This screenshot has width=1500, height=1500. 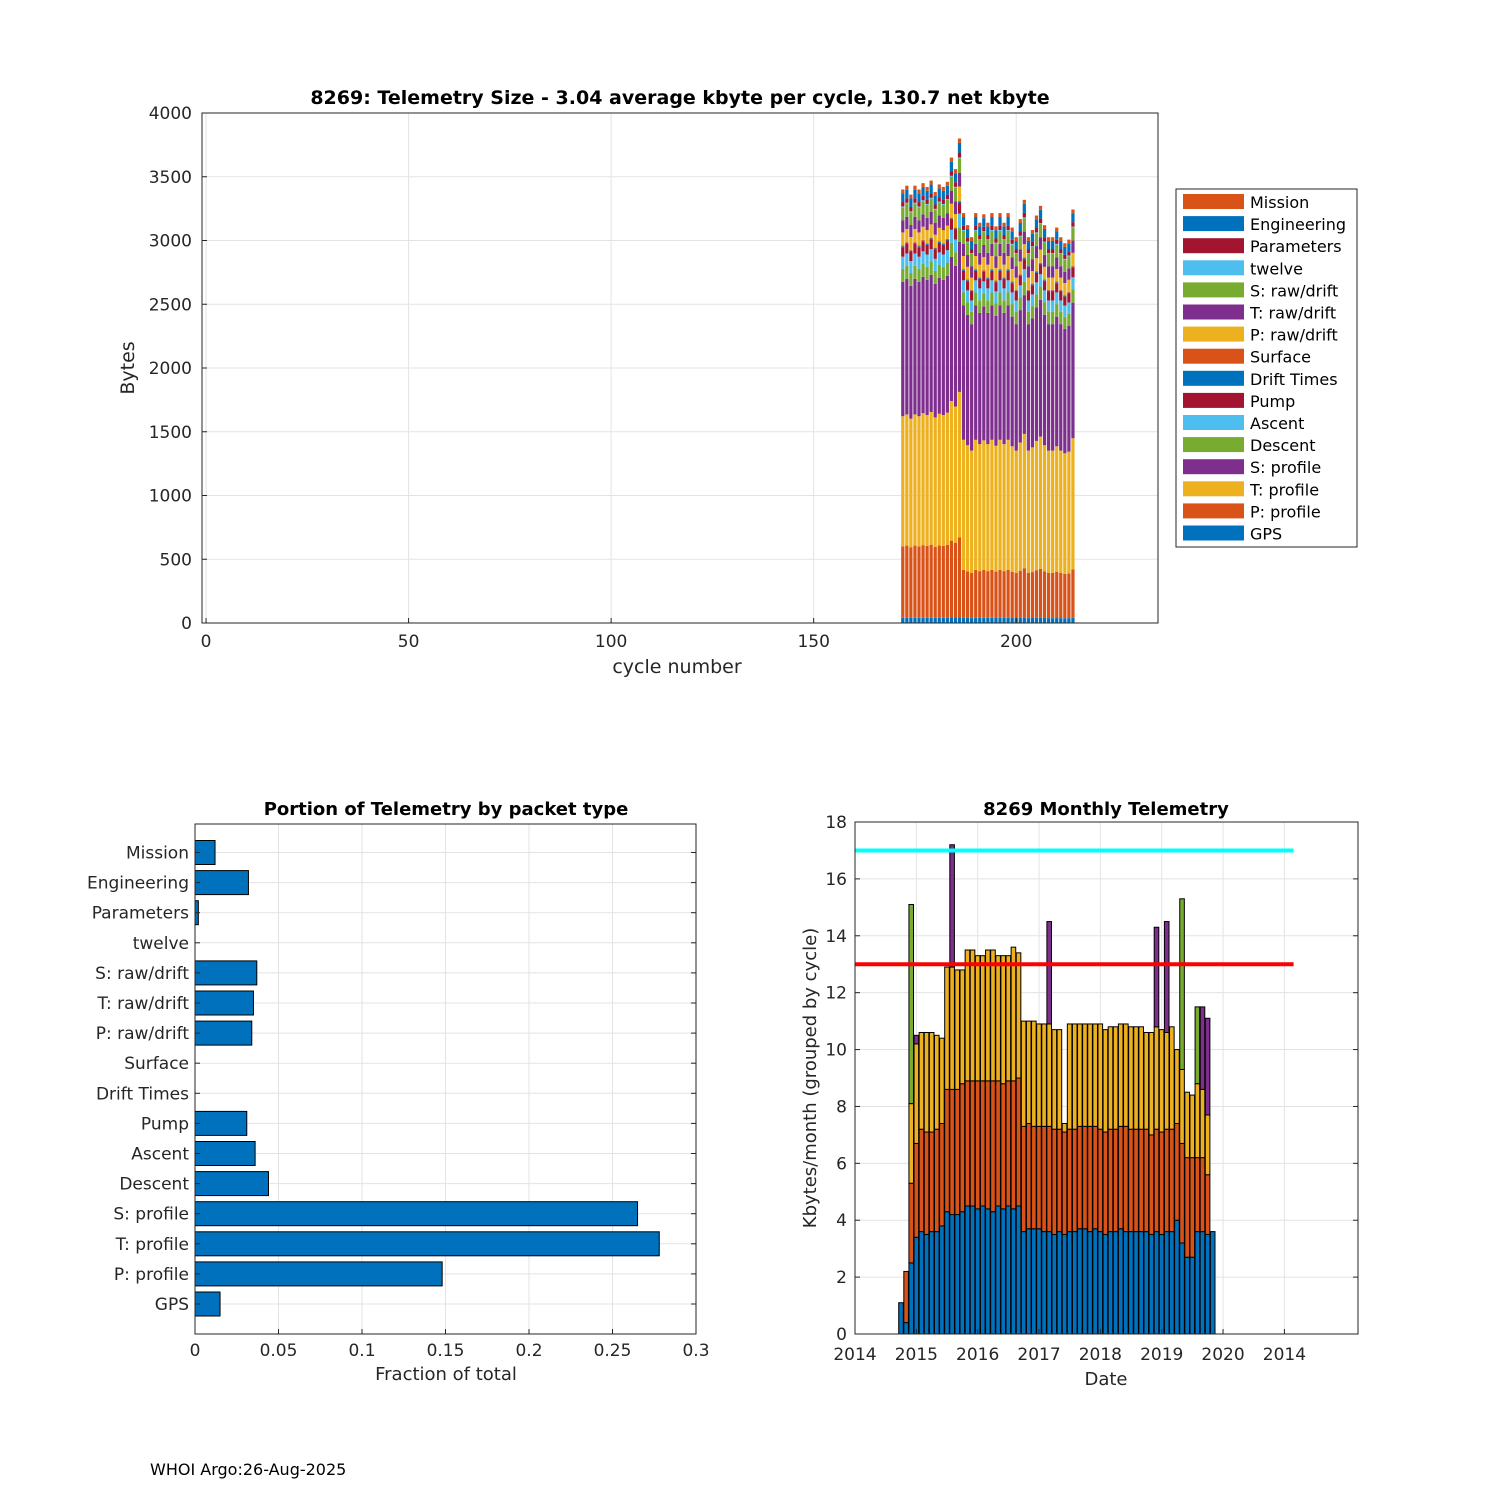 What do you see at coordinates (206, 642) in the screenshot?
I see `top-x-tick-label: 0` at bounding box center [206, 642].